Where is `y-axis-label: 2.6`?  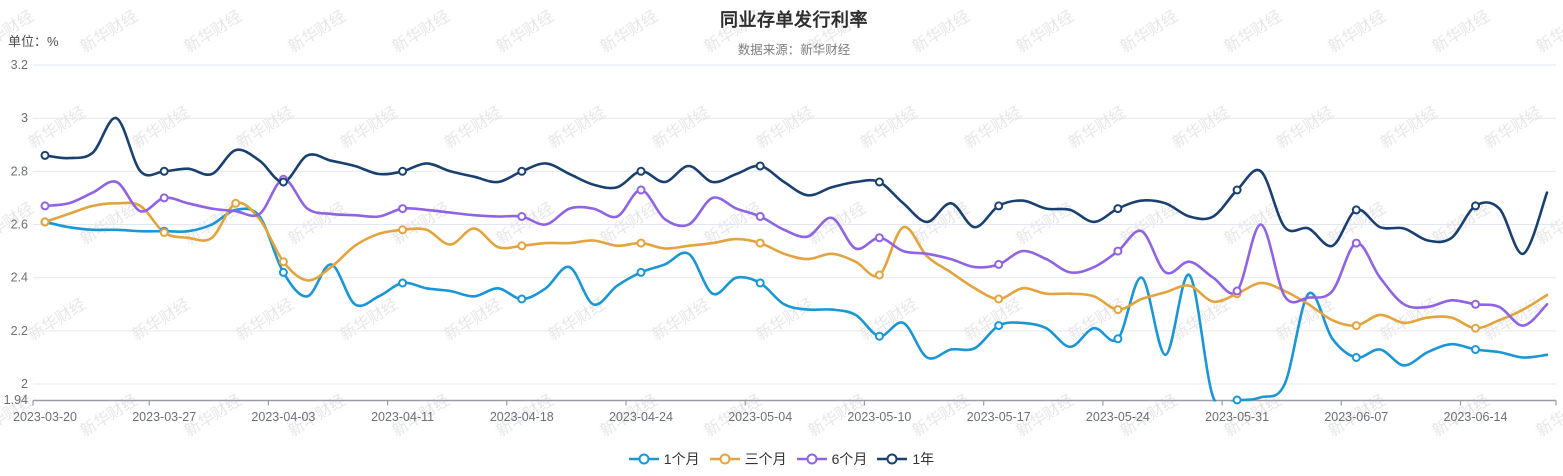
y-axis-label: 2.6 is located at coordinates (19, 225).